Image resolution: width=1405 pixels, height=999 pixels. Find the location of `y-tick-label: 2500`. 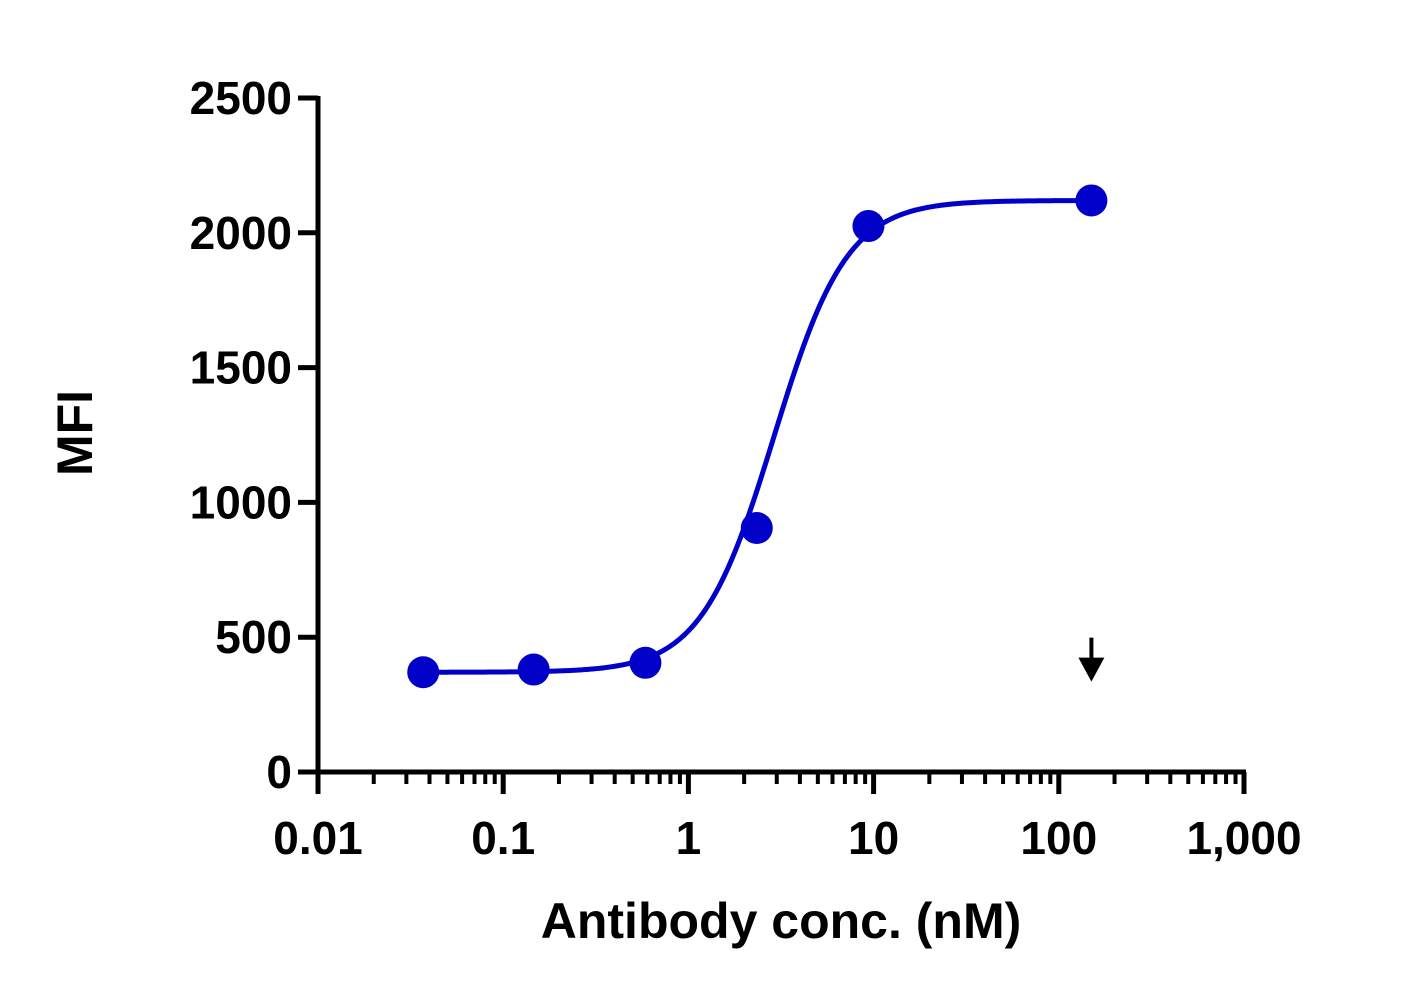

y-tick-label: 2500 is located at coordinates (241, 98).